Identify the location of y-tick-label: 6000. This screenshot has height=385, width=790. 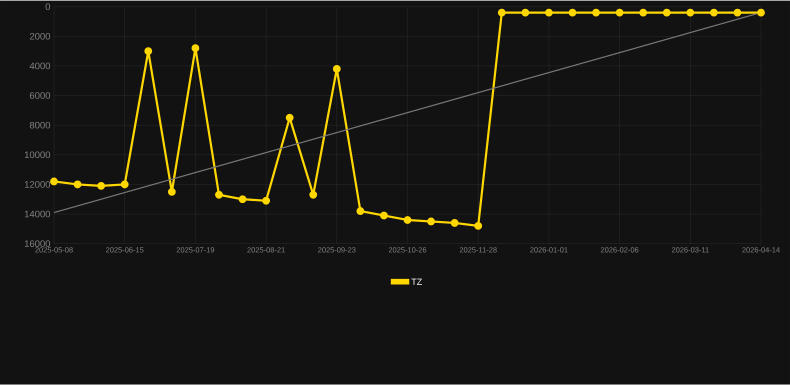
(40, 96).